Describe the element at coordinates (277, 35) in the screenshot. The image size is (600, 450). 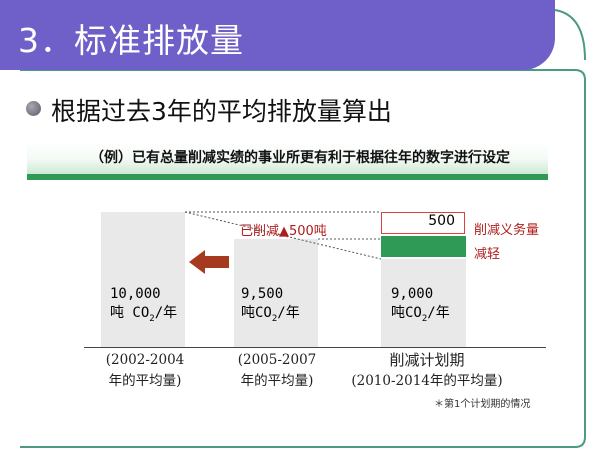
I see `title-band` at that location.